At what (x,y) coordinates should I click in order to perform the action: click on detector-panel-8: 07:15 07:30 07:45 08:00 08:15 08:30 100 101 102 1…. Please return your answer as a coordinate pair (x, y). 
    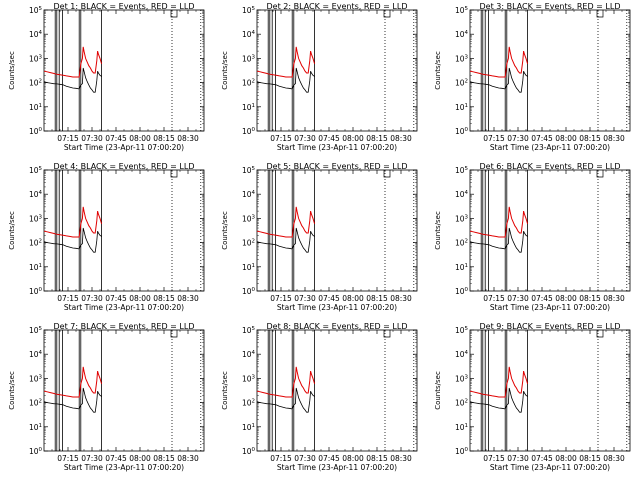
    Looking at the image, I should click on (319, 397).